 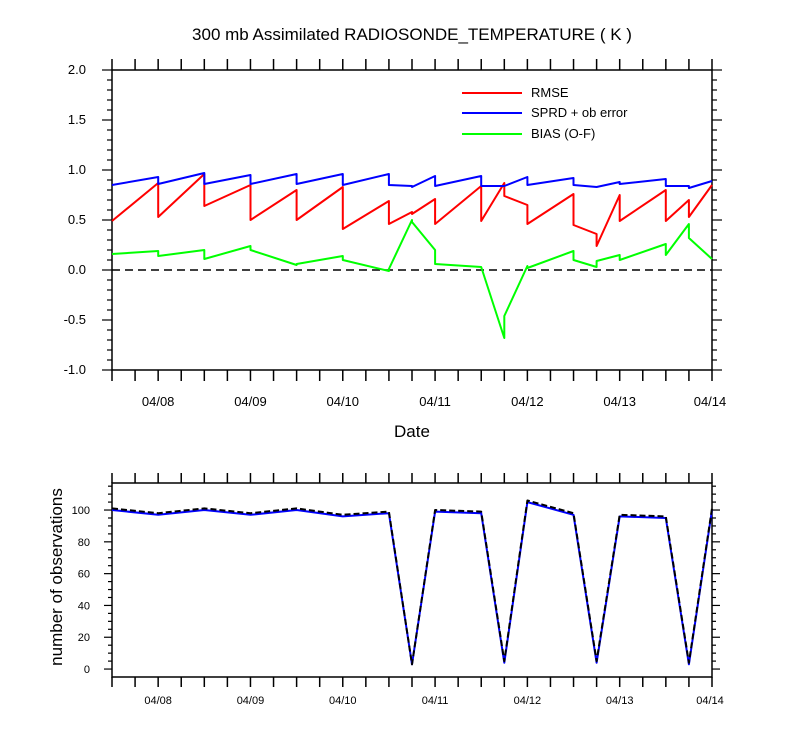 I want to click on legend: RMSE SPRD + ob error BIAS (O-F), so click(x=545, y=113).